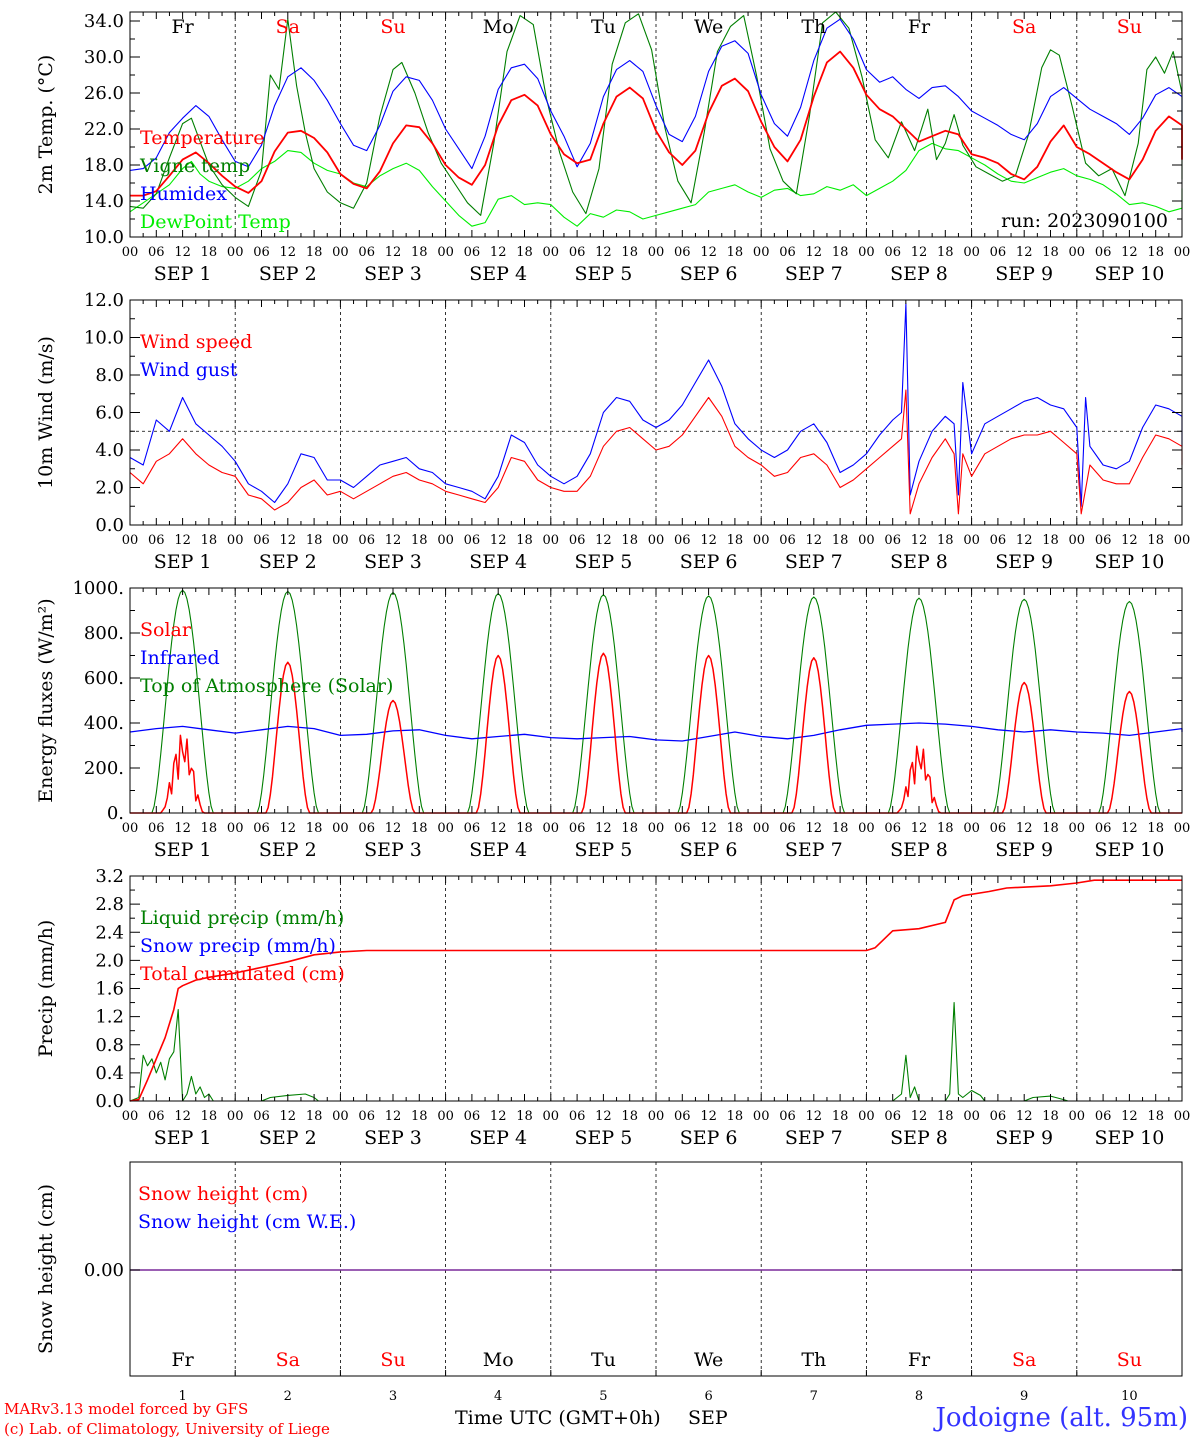  What do you see at coordinates (603, 27) in the screenshot?
I see `day-name: Tu` at bounding box center [603, 27].